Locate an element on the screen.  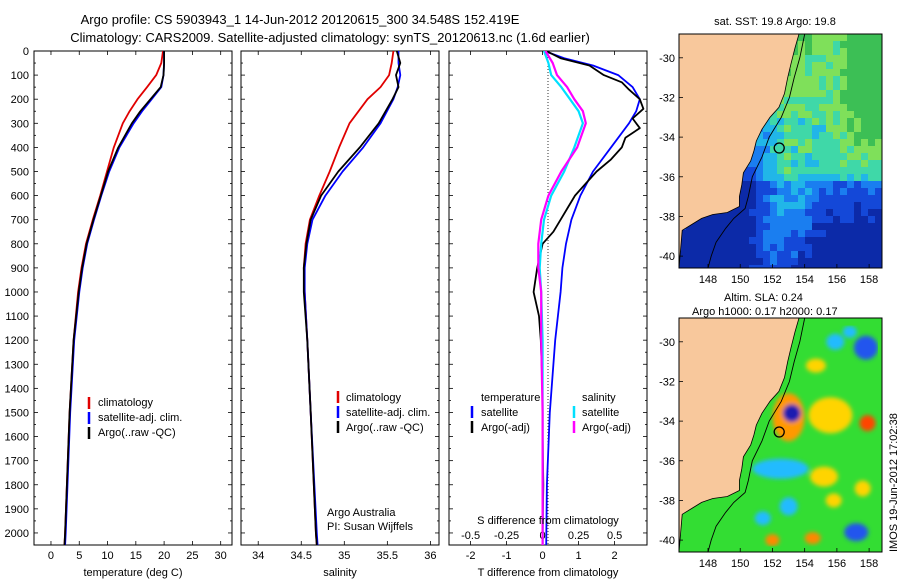
depth-tick-label: 400 is located at coordinates (20, 148).